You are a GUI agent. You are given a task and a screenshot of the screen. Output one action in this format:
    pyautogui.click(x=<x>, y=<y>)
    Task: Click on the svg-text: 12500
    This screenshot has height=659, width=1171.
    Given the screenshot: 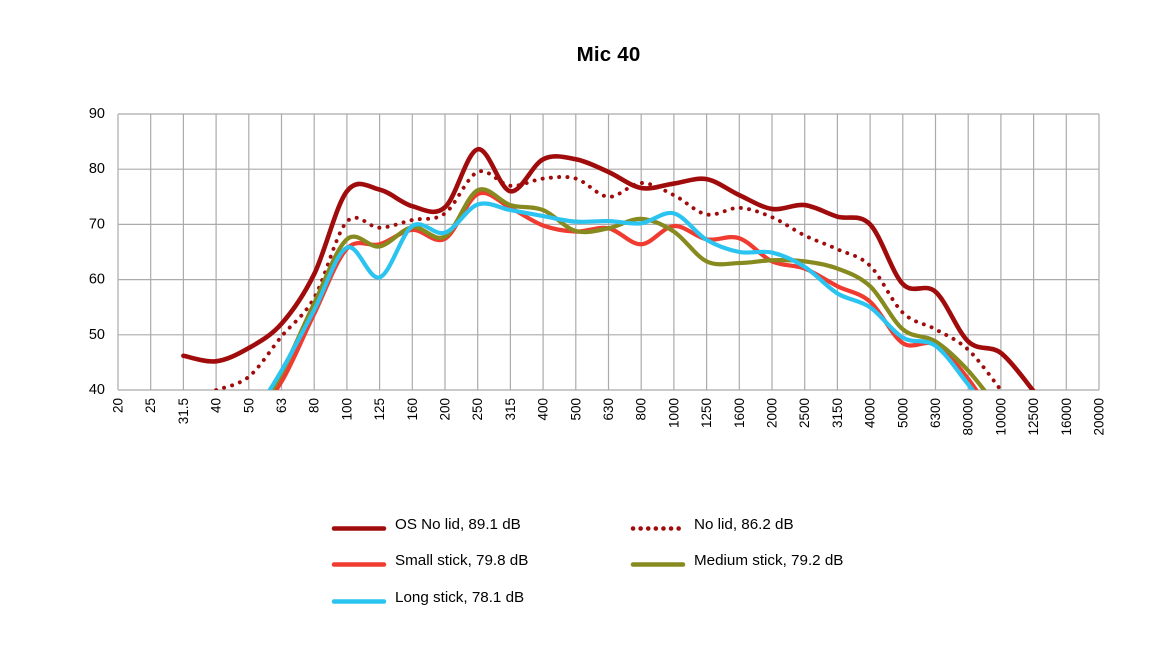 What is the action you would take?
    pyautogui.click(x=1033, y=417)
    